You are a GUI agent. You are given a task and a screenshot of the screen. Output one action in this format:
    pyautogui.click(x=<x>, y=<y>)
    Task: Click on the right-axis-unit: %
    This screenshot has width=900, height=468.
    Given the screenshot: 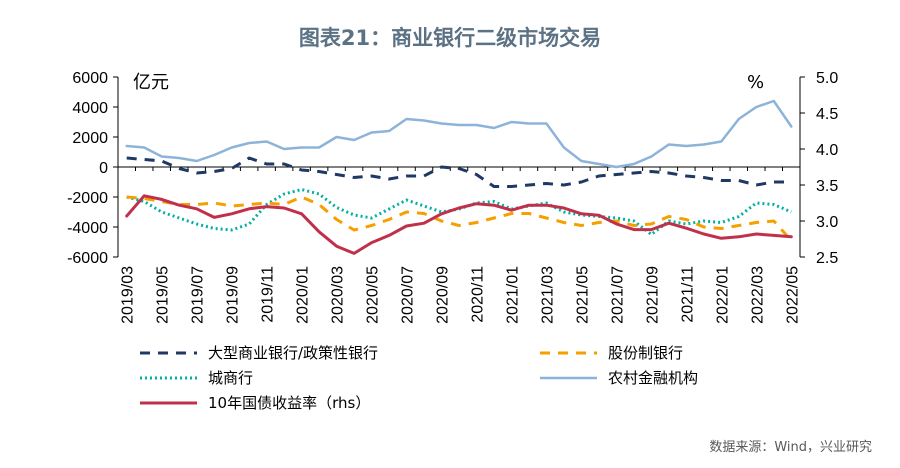 What is the action you would take?
    pyautogui.click(x=755, y=82)
    